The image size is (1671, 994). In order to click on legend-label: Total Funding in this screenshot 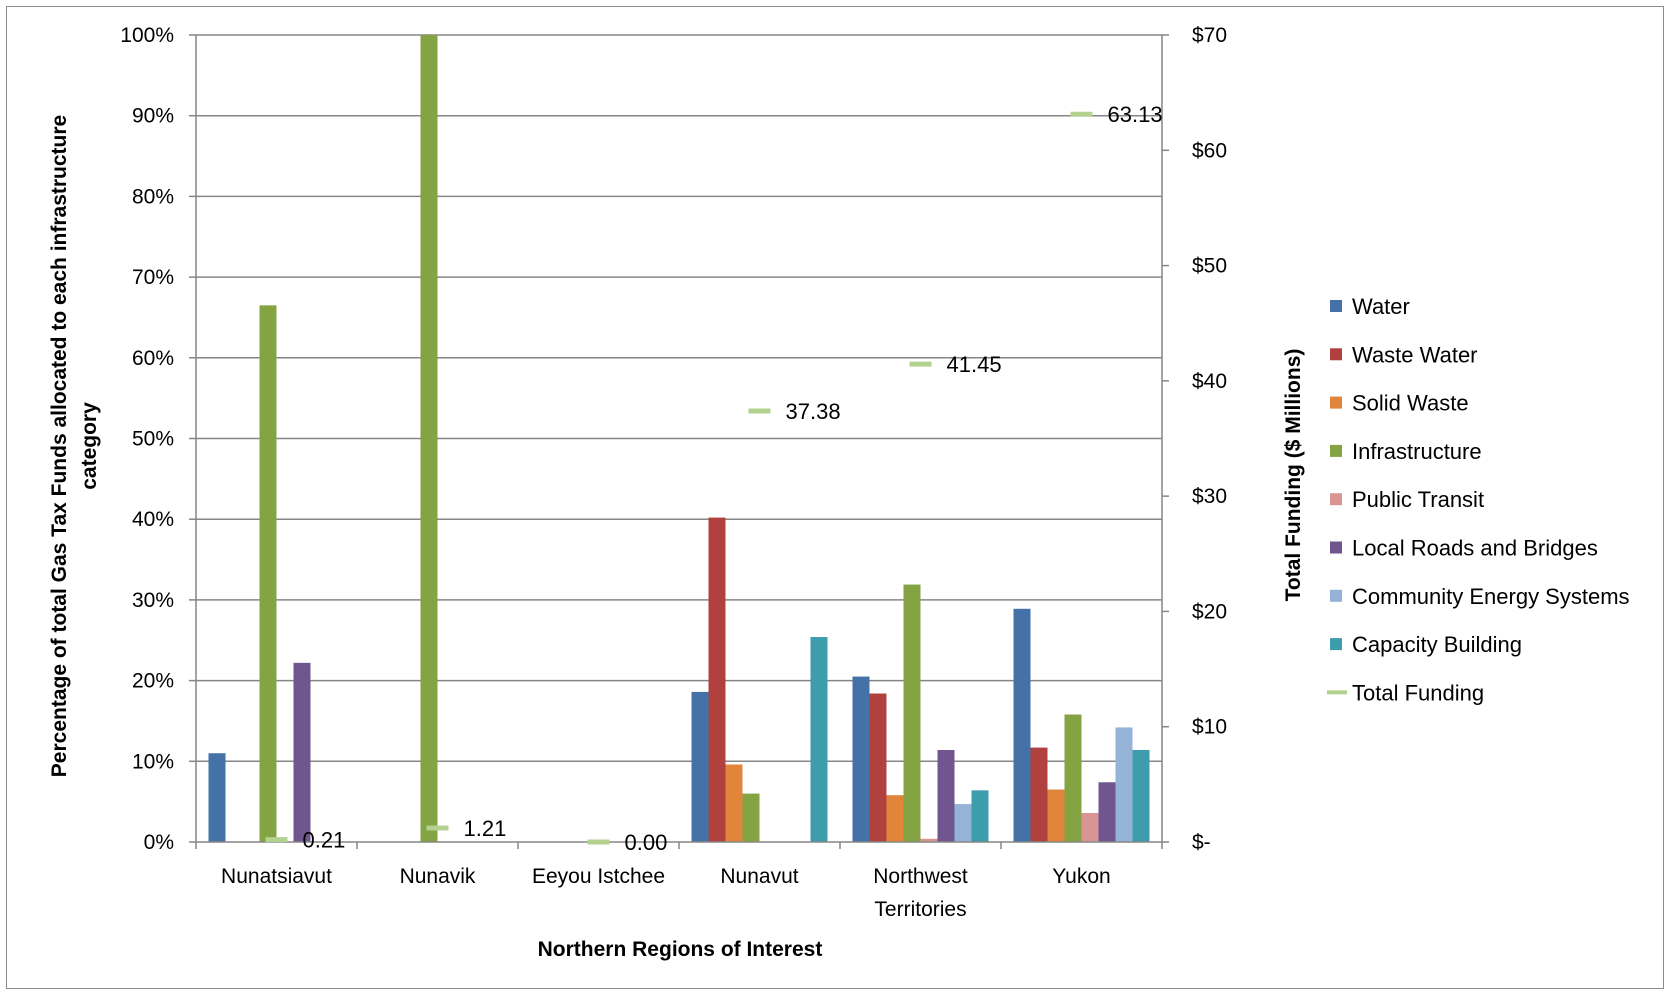, I will do `click(1418, 692)`.